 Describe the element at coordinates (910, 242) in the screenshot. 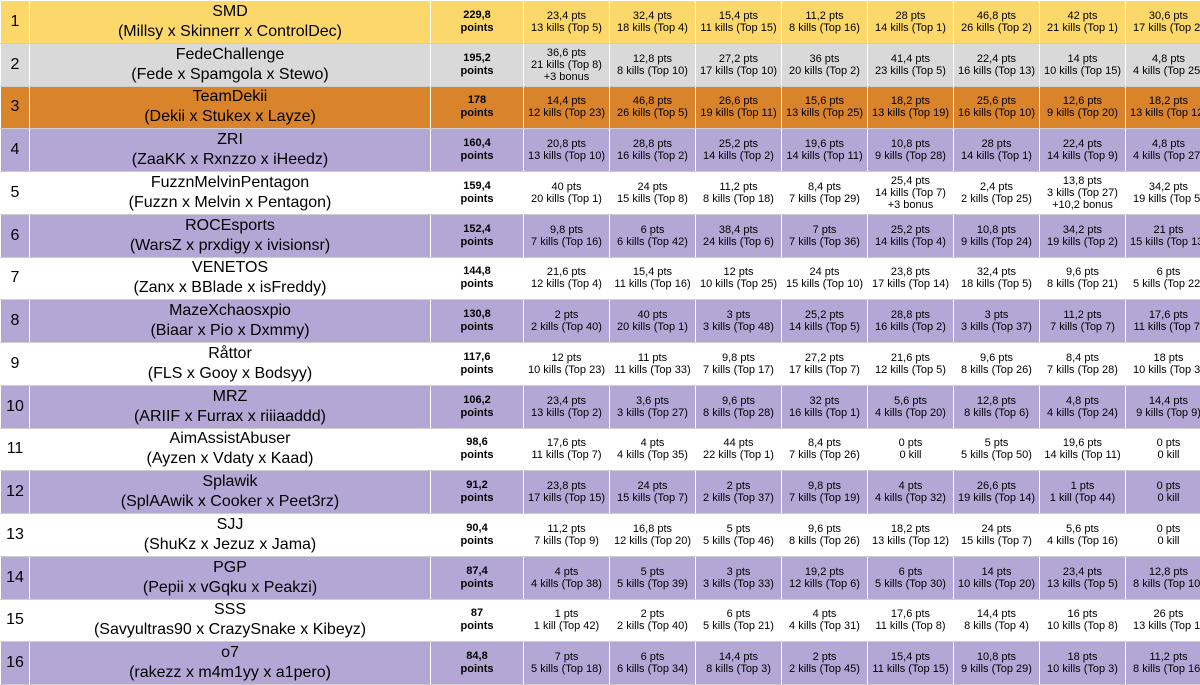

I see `game-kills: 14 kills (Top 4)` at that location.